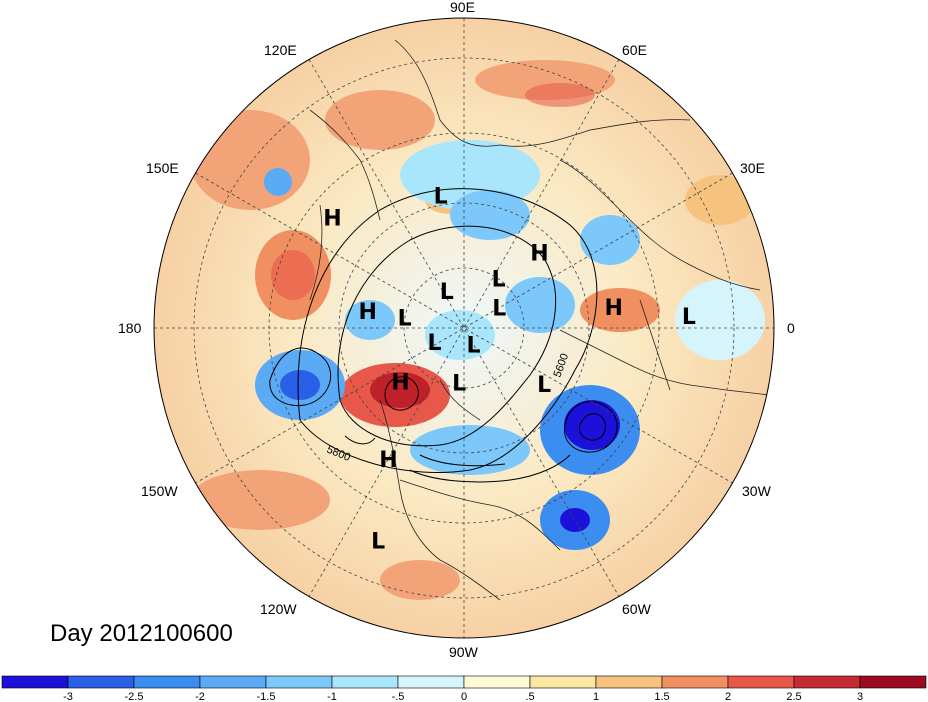  I want to click on colorbar-tick-label: -3, so click(68, 696).